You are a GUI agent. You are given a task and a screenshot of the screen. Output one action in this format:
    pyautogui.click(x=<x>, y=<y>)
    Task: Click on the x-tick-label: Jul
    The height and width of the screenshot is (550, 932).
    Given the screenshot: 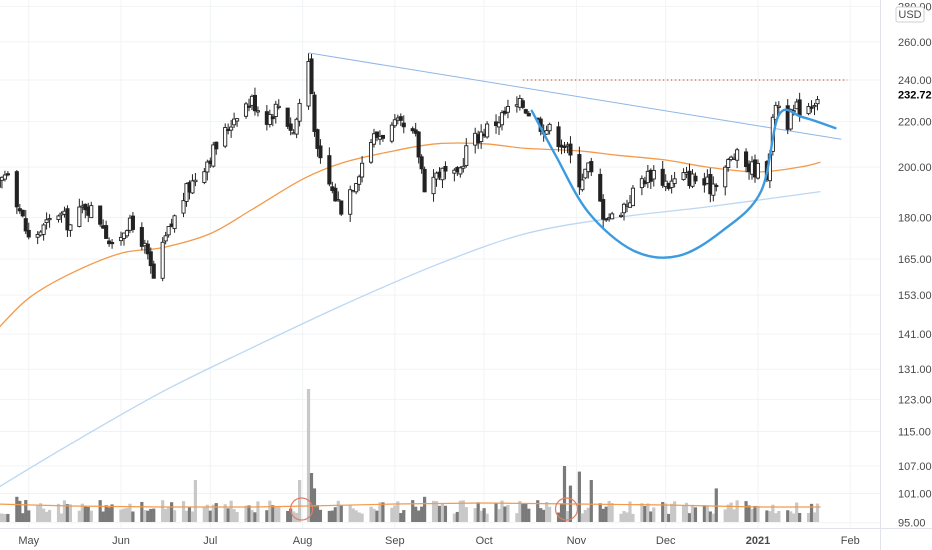 What is the action you would take?
    pyautogui.click(x=210, y=541)
    